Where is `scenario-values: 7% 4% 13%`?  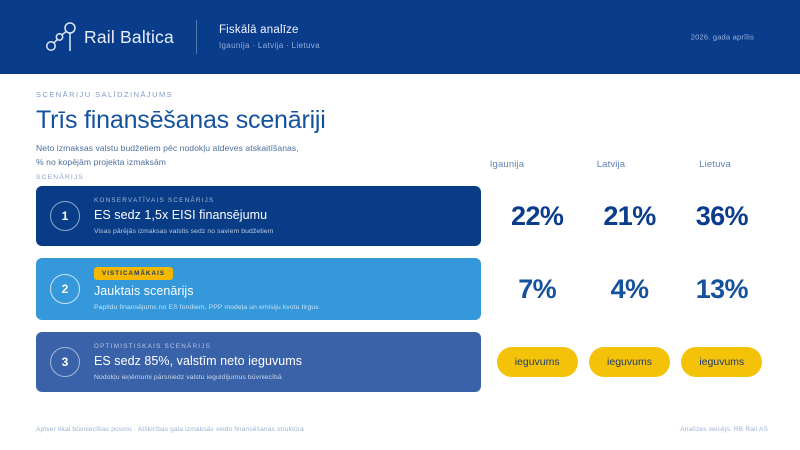 scenario-values: 7% 4% 13% is located at coordinates (629, 289).